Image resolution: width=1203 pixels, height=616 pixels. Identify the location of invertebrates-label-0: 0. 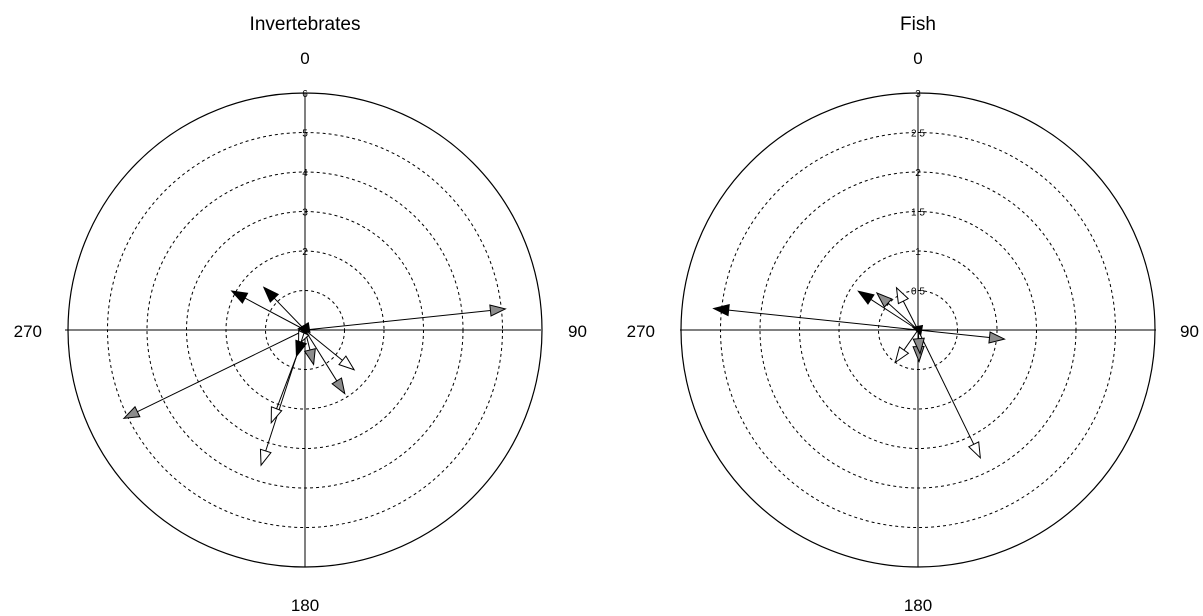
(304, 58).